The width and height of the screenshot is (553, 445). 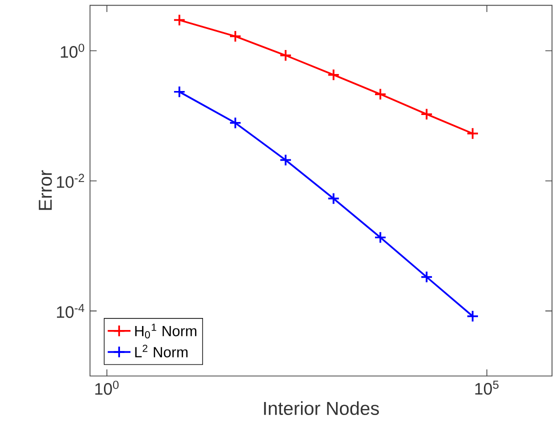 What do you see at coordinates (45, 190) in the screenshot?
I see `y-axis-title: Error` at bounding box center [45, 190].